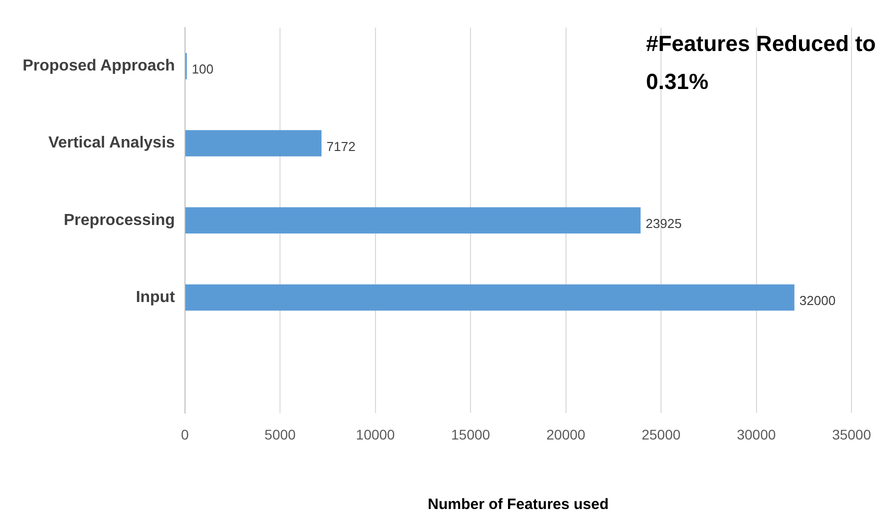 The width and height of the screenshot is (893, 526). Describe the element at coordinates (203, 69) in the screenshot. I see `data-label: 100` at that location.